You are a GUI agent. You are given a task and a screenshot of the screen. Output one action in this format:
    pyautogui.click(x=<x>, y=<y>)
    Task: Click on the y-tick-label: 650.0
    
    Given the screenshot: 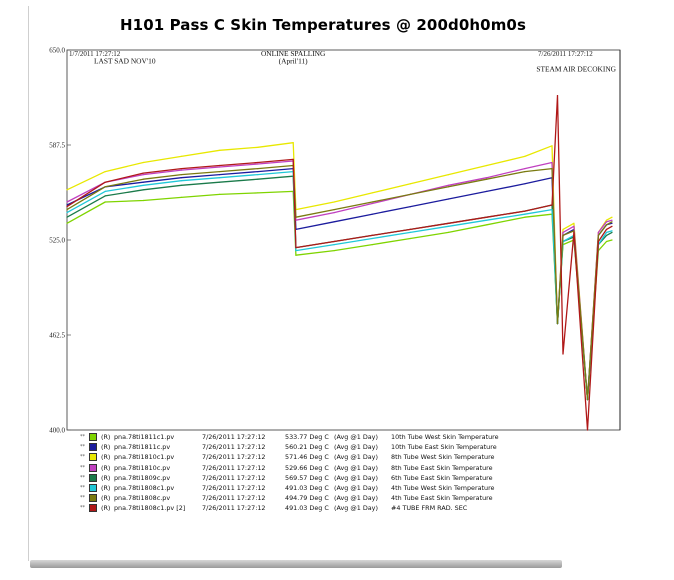 What is the action you would take?
    pyautogui.click(x=57, y=51)
    